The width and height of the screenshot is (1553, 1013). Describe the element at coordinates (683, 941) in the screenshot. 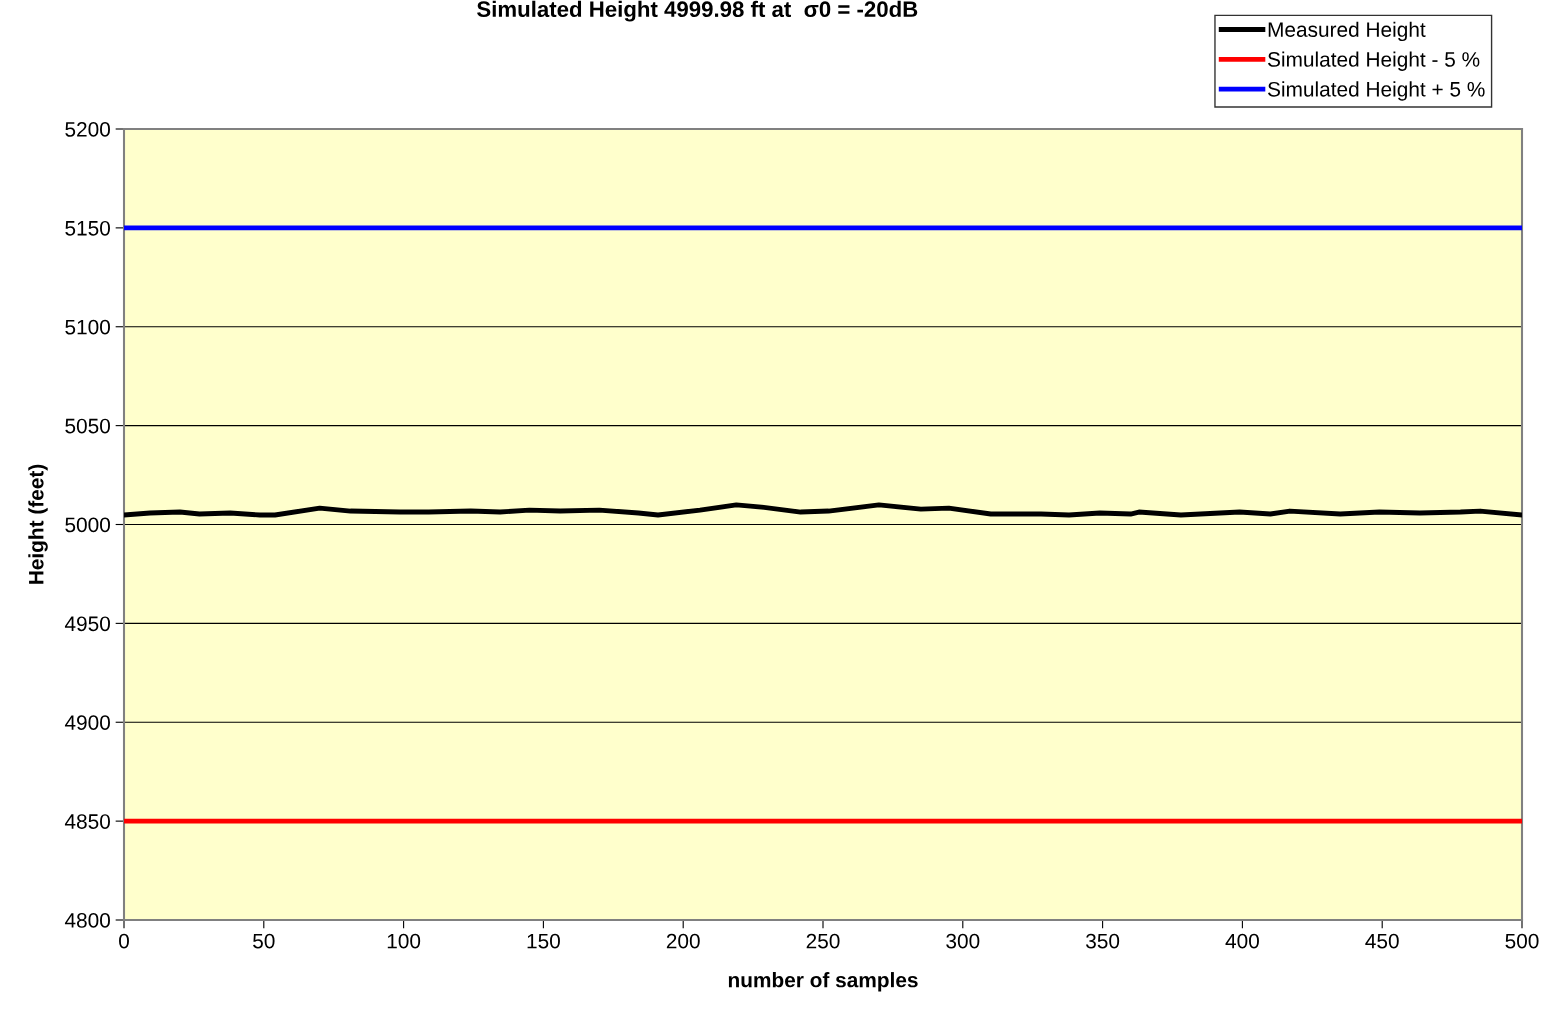

I see `x-tick-label: 200` at that location.